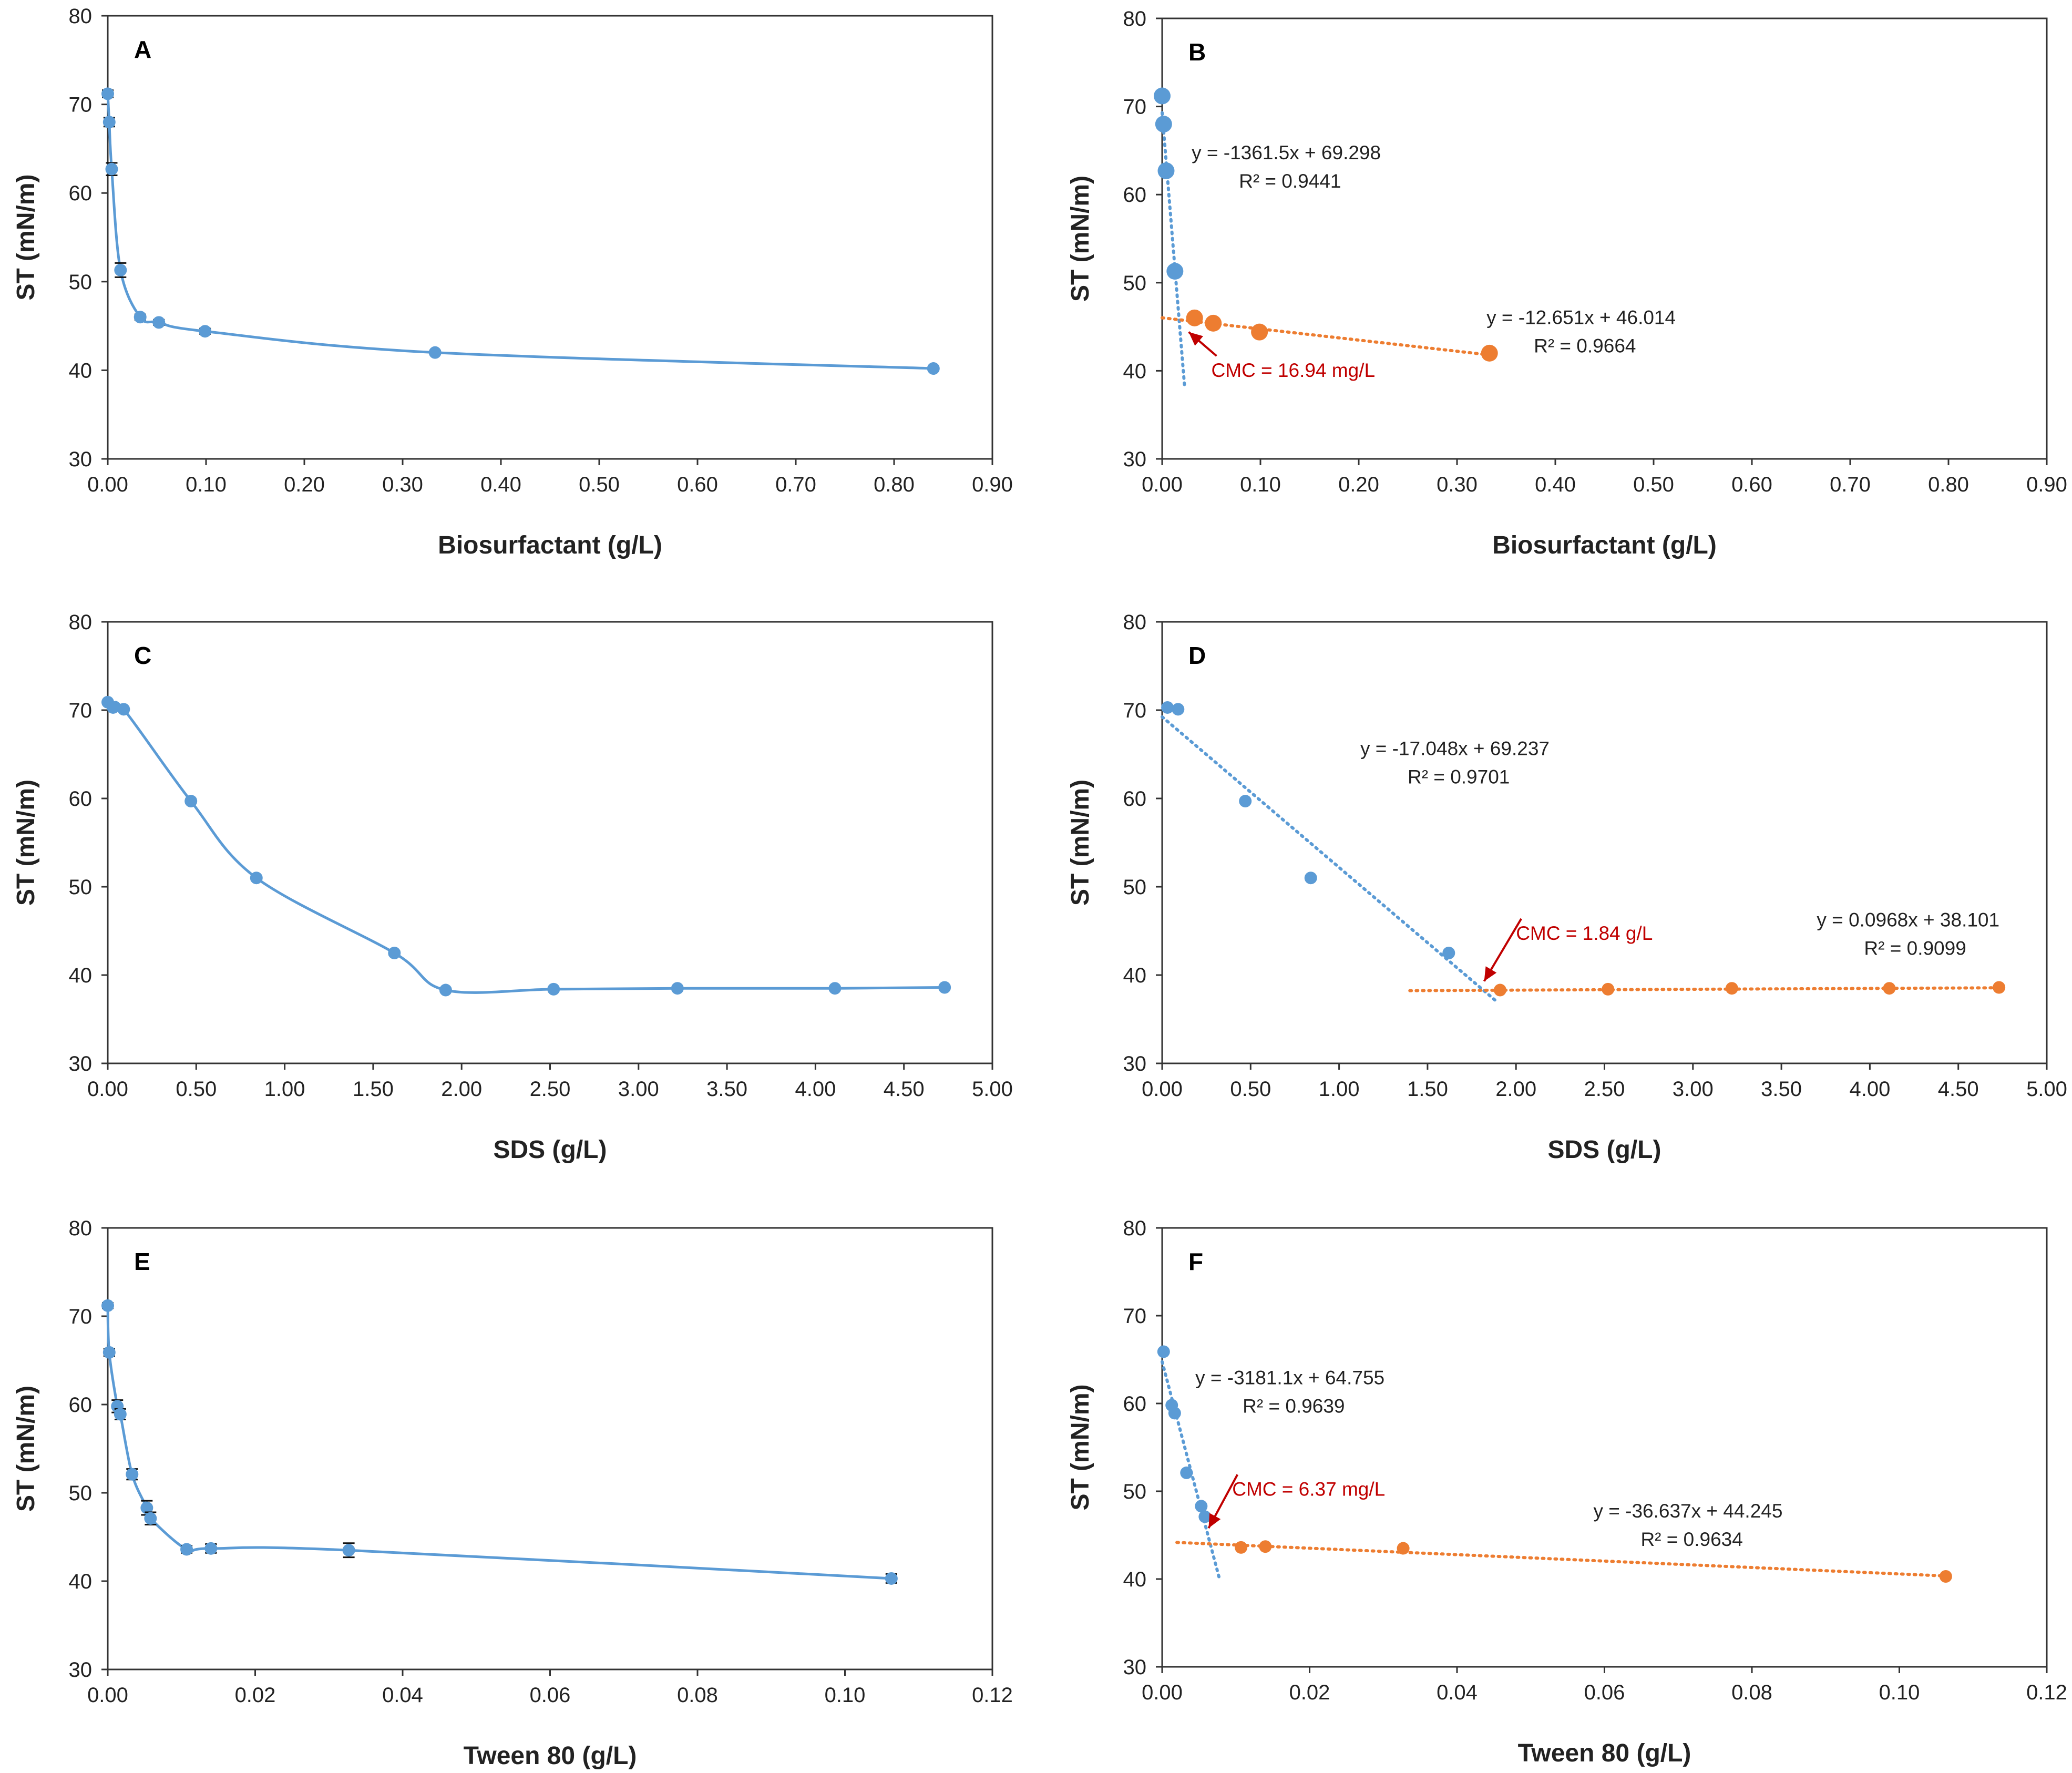  I want to click on x-tick-label-b: 0.60, so click(1751, 484).